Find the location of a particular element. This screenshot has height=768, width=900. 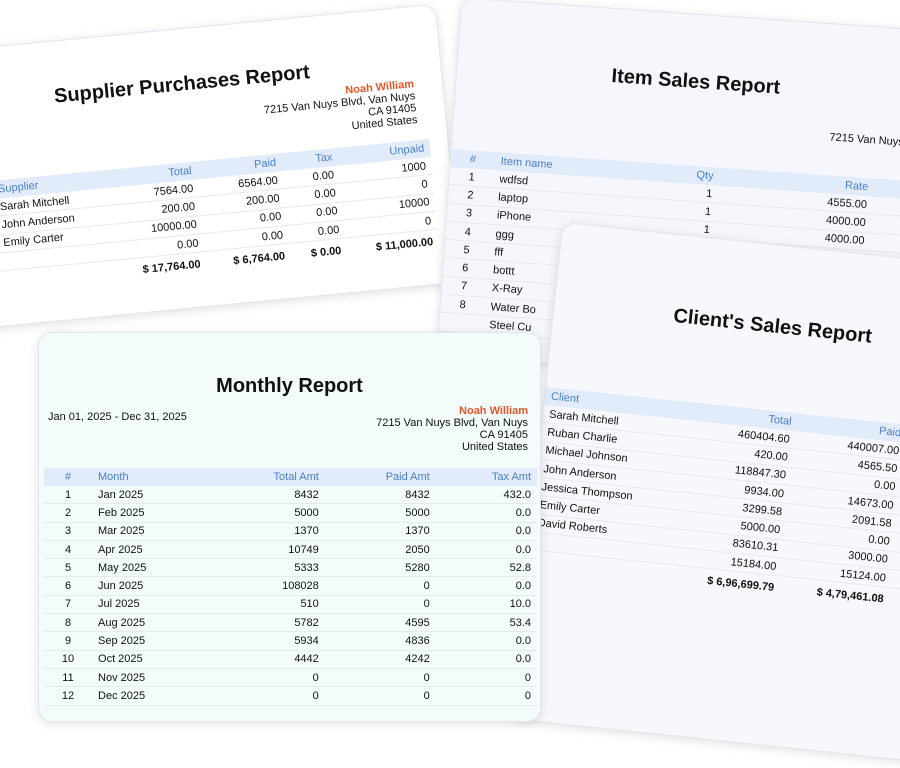

table-cell: 5782 is located at coordinates (268, 623).